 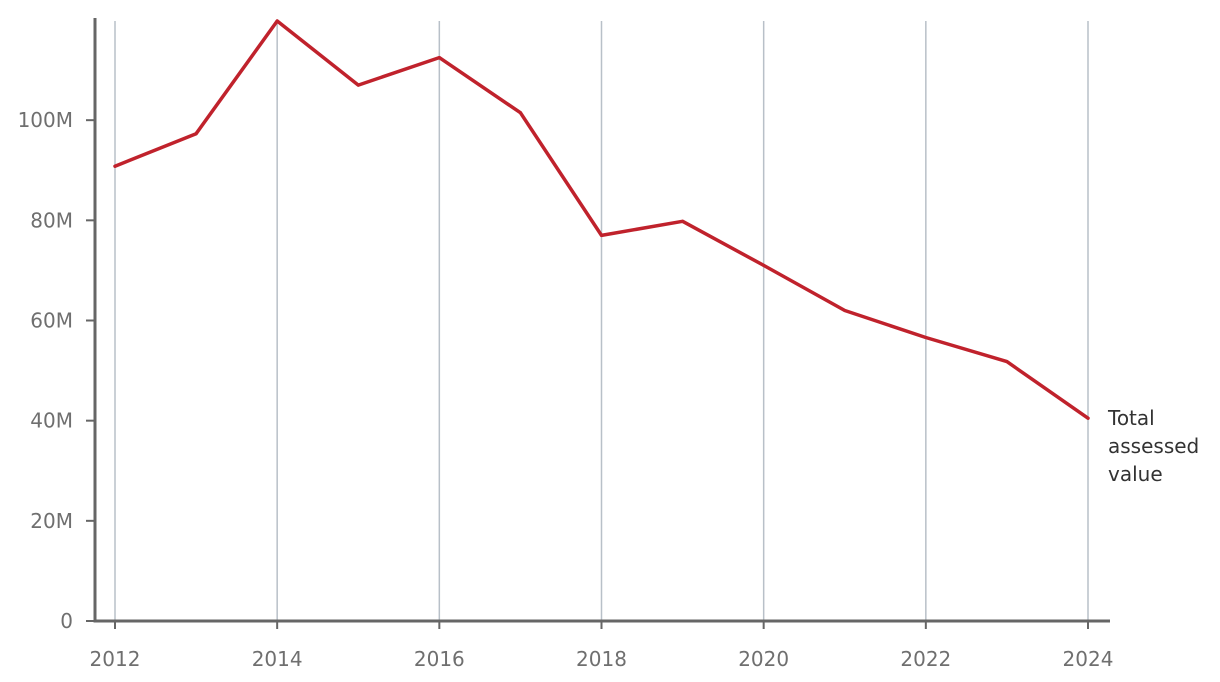 I want to click on data-point-2016, so click(x=439, y=58).